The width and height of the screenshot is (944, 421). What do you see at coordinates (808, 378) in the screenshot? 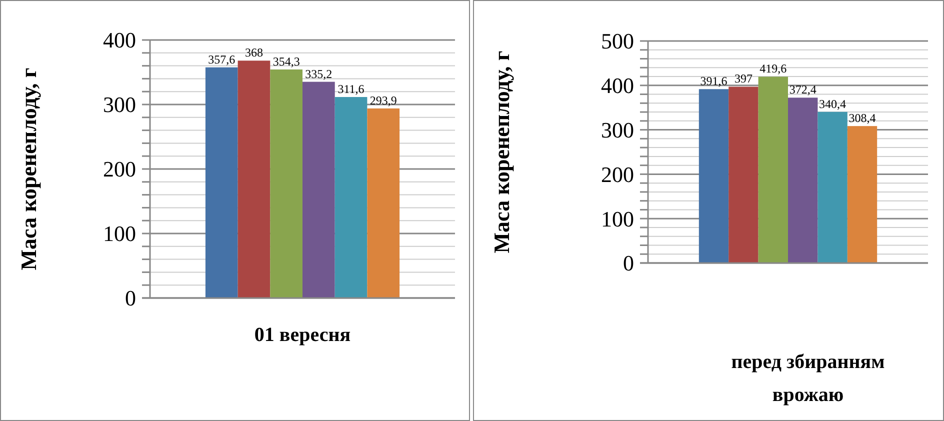
I see `x-axis-title: перед збиранням врожаю` at bounding box center [808, 378].